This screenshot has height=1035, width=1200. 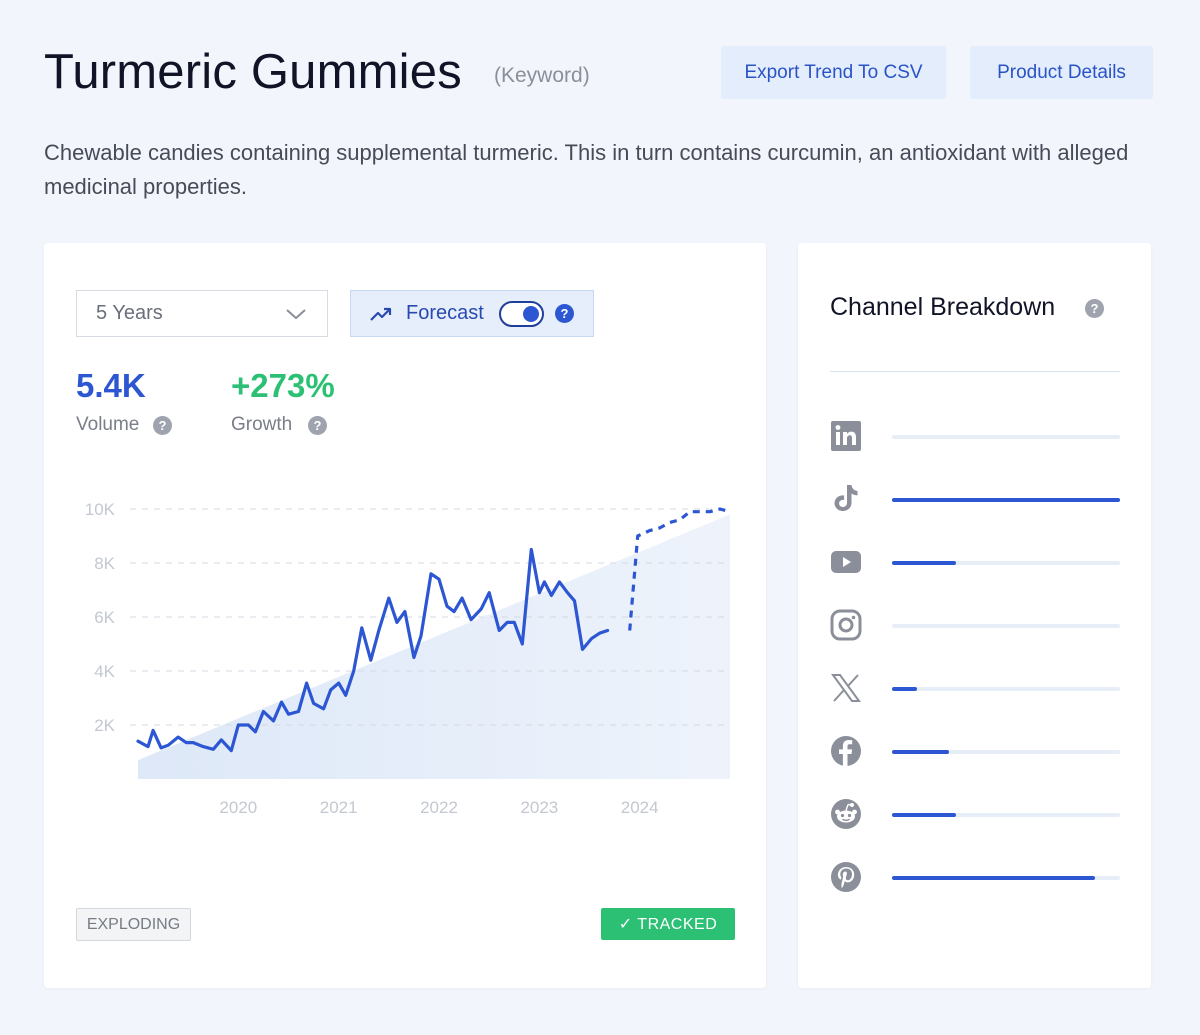 I want to click on growth-label: Growth, so click(x=262, y=424).